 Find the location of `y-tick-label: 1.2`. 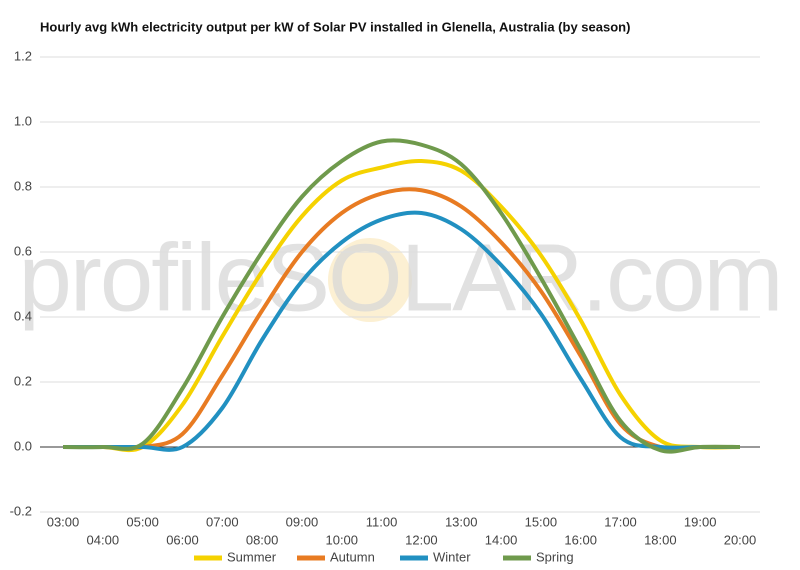

y-tick-label: 1.2 is located at coordinates (23, 55).